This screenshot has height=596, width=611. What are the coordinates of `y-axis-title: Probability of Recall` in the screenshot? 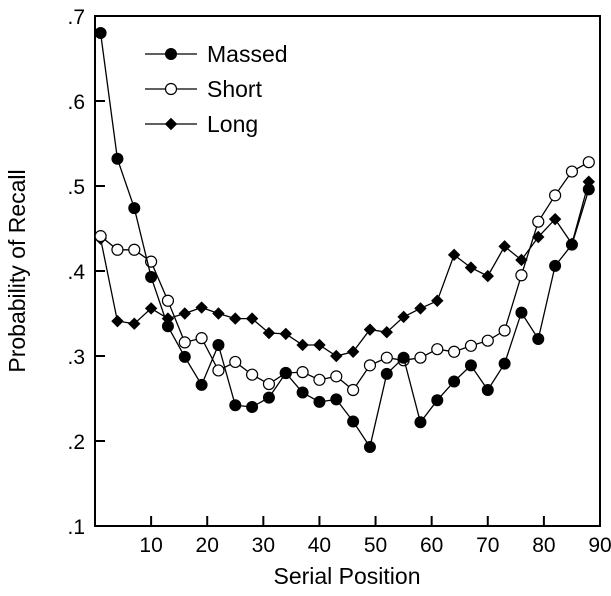 It's located at (17, 270).